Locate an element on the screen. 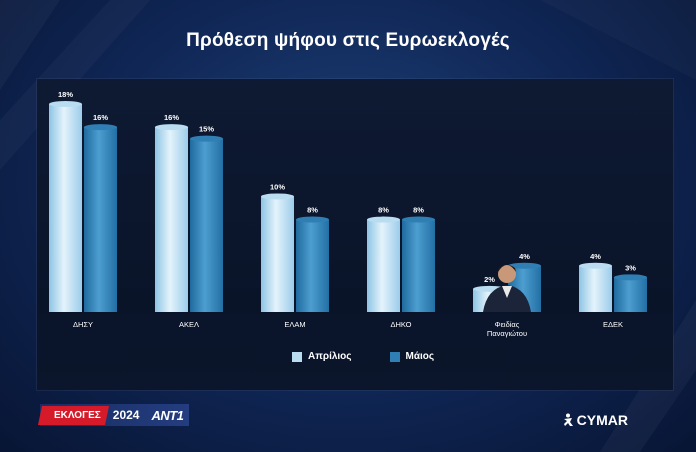 Image resolution: width=696 pixels, height=452 pixels. legend-label-may: Μάιος is located at coordinates (420, 356).